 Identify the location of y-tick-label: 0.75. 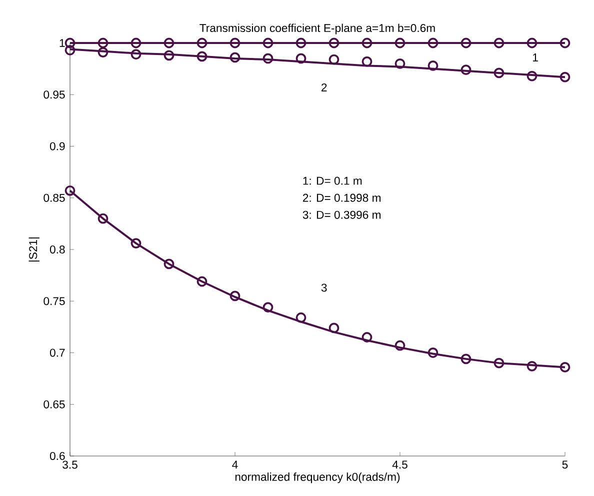
(54, 301).